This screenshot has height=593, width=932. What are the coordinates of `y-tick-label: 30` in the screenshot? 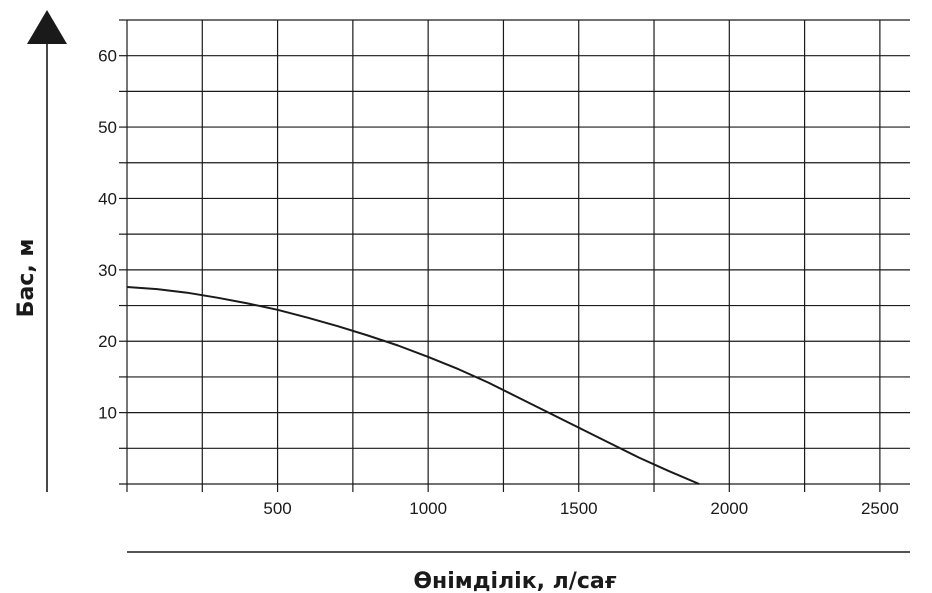 It's located at (107, 270).